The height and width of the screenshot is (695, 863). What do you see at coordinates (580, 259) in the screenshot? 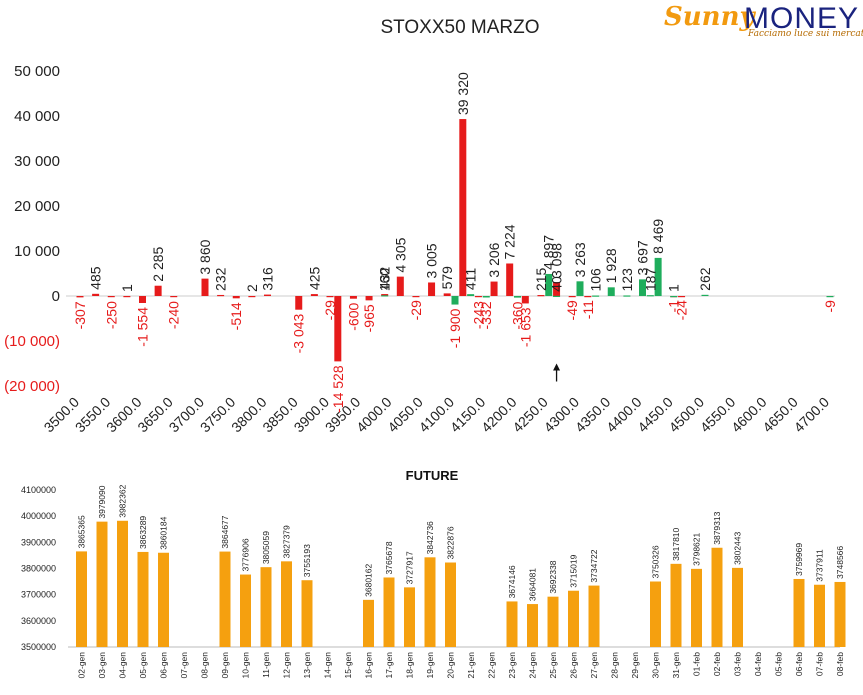
I see `chart1-data-label: 3 263` at bounding box center [580, 259].